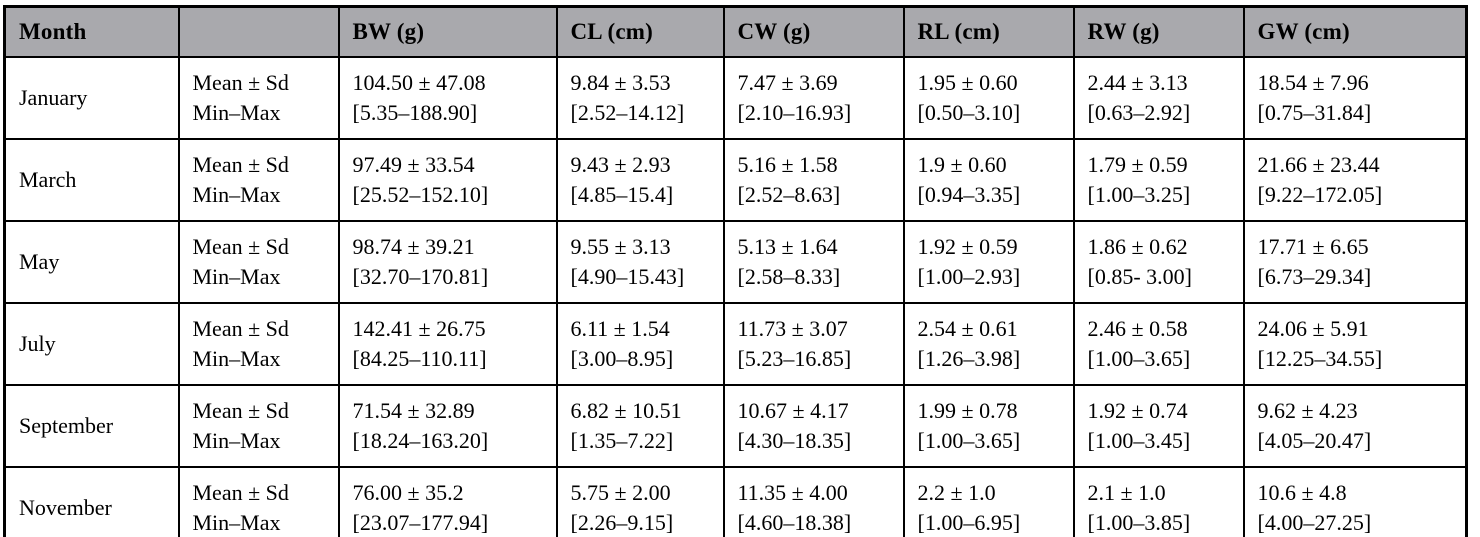 Image resolution: width=1480 pixels, height=537 pixels. Describe the element at coordinates (408, 492) in the screenshot. I see `mean-sd-value: 76.00 ± 35.2` at that location.